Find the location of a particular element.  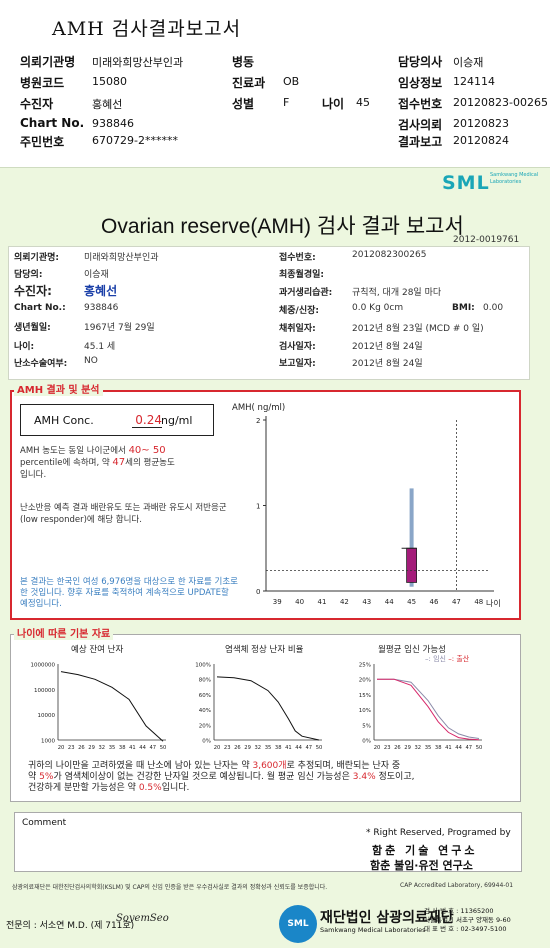

info-left-value-3: 938846 is located at coordinates (101, 308).